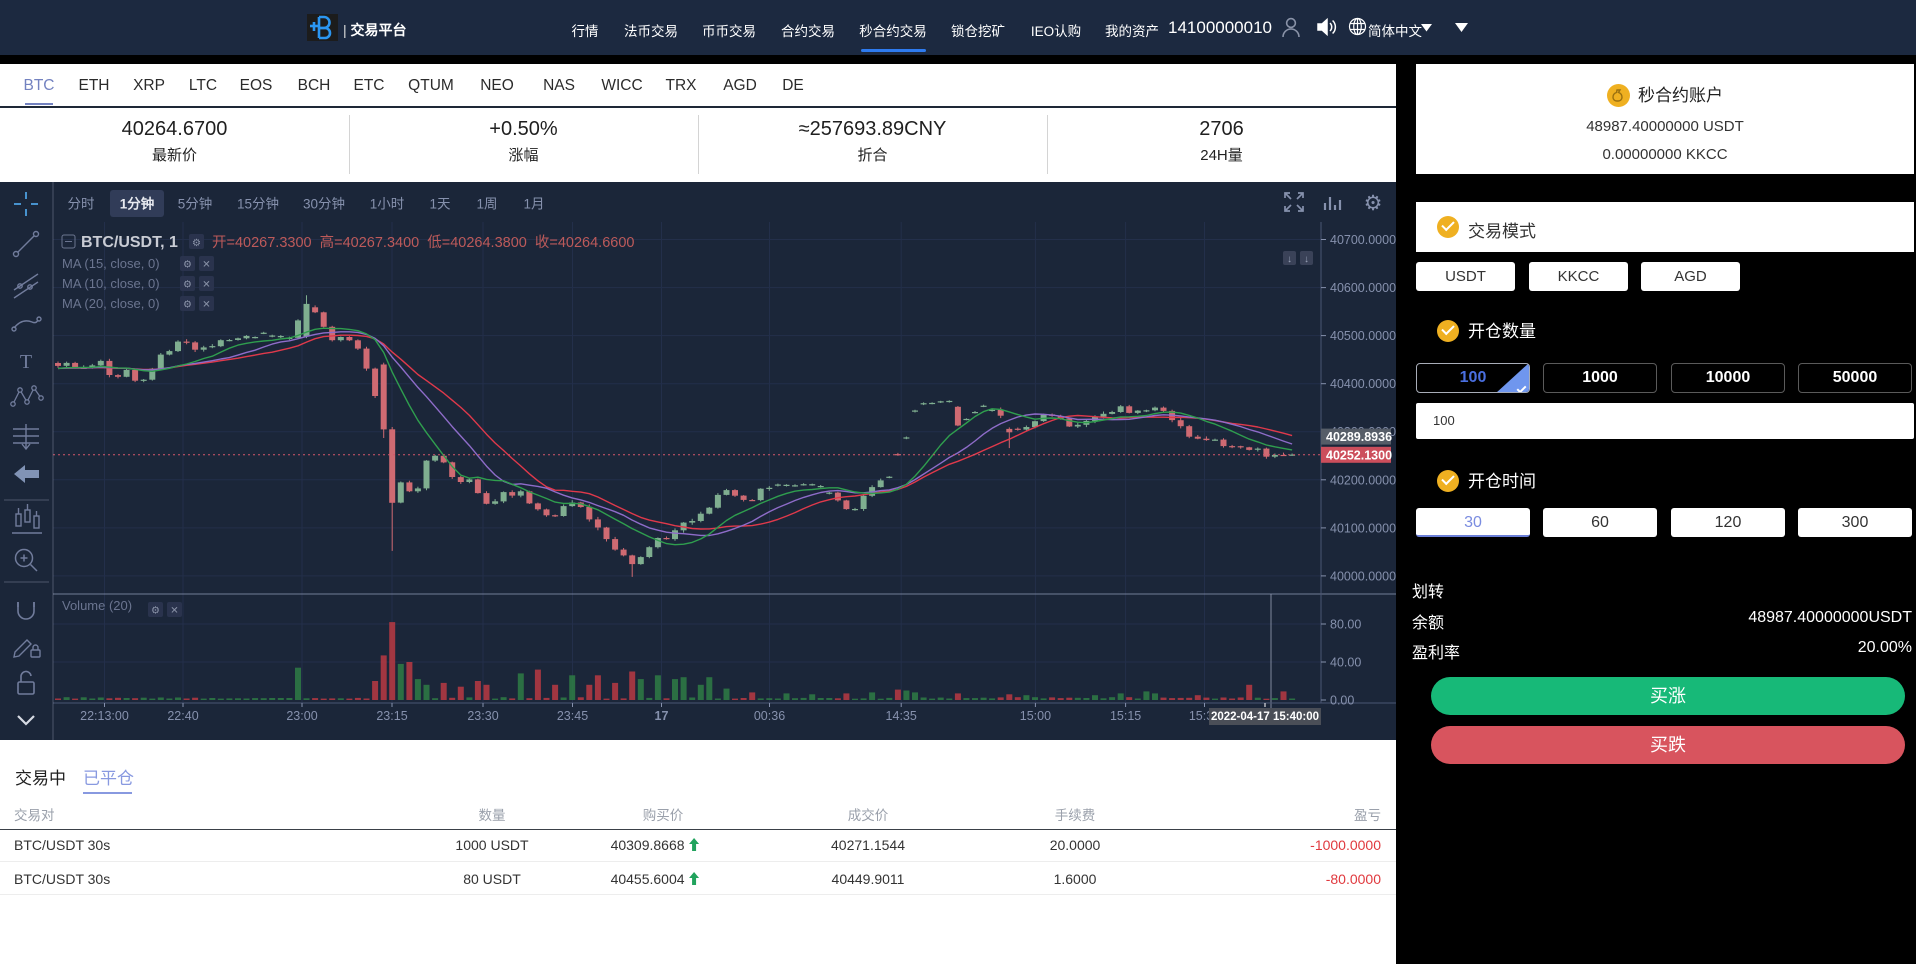 The height and width of the screenshot is (964, 1916). I want to click on svg-text: 15分钟, so click(258, 204).